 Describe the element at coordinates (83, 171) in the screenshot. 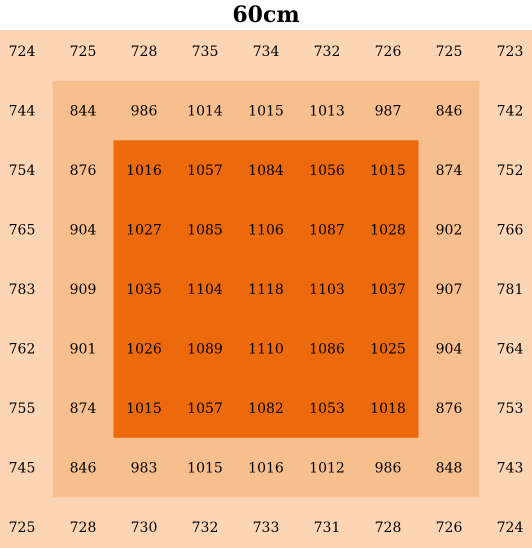

I see `cell-value-r2-c1: 876` at that location.